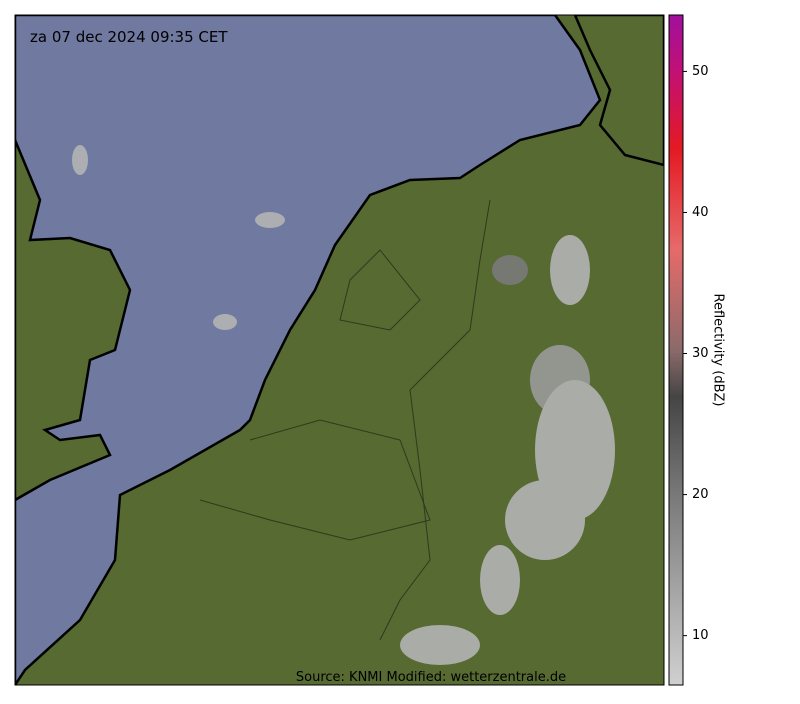 This screenshot has height=704, width=800. What do you see at coordinates (73, 320) in the screenshot?
I see `england` at bounding box center [73, 320].